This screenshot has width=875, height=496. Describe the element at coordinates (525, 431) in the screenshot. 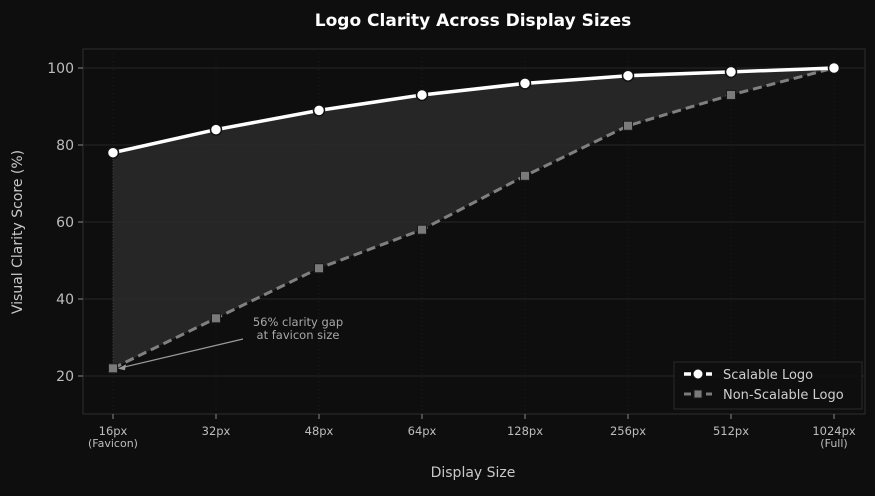

I see `x-tick-label: 128px` at that location.